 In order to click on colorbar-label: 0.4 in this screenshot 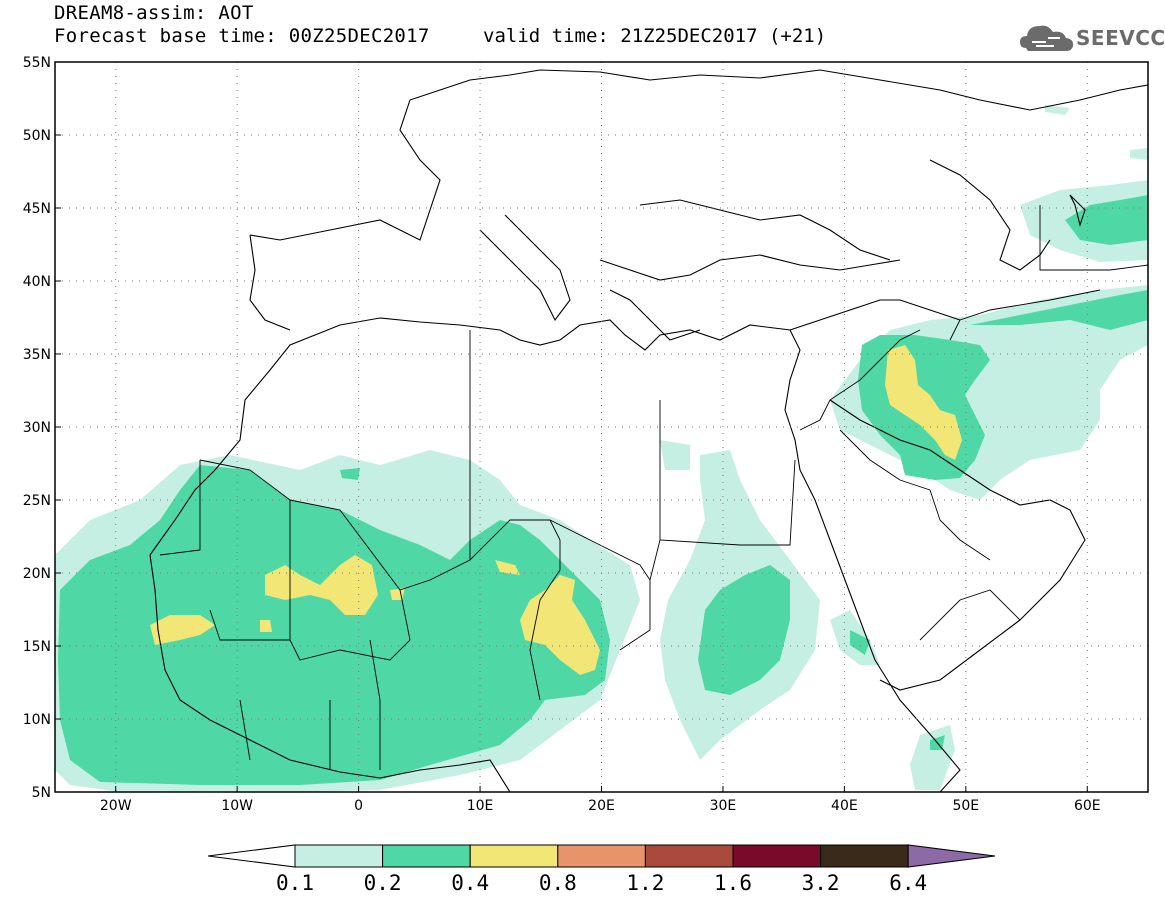, I will do `click(470, 883)`.